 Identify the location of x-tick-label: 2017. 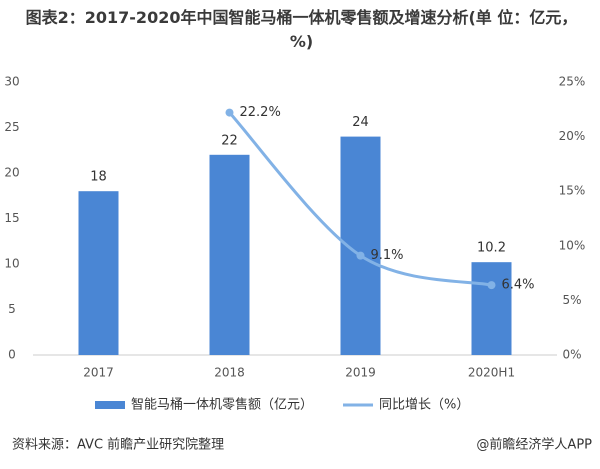
(98, 373).